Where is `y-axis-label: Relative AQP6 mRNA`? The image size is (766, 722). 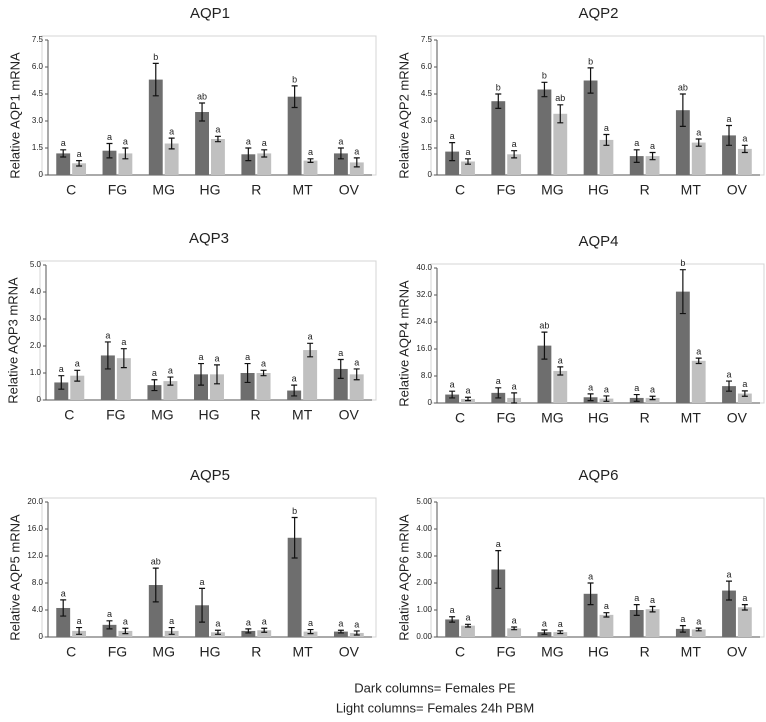 y-axis-label: Relative AQP6 mRNA is located at coordinates (403, 577).